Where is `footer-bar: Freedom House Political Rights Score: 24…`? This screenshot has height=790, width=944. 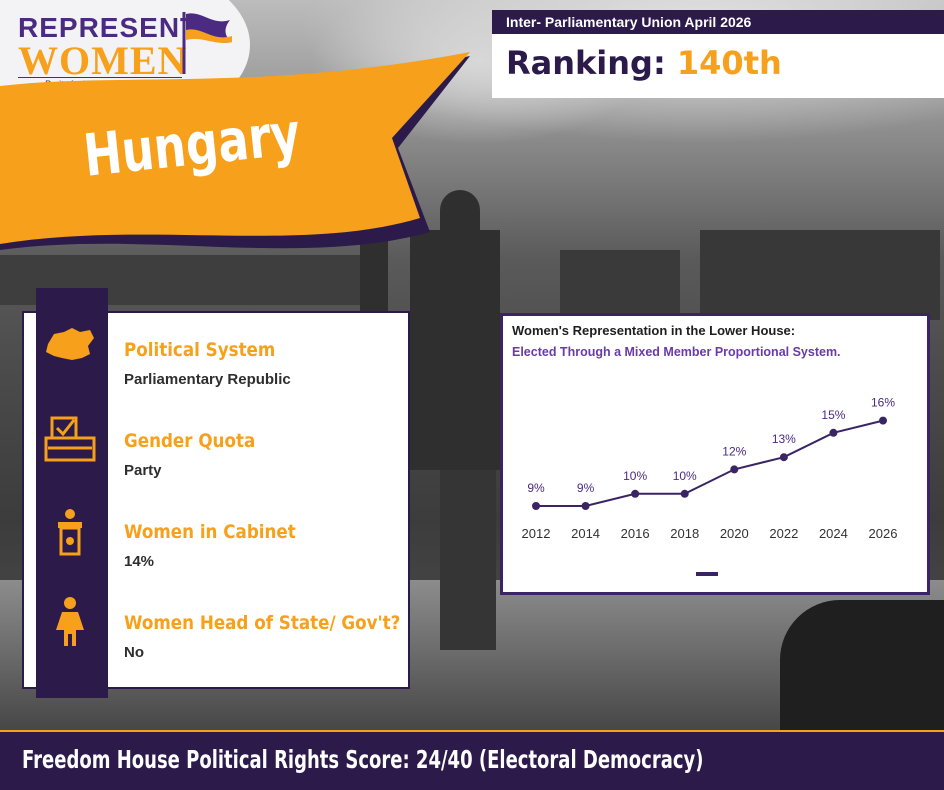 footer-bar: Freedom House Political Rights Score: 24… is located at coordinates (472, 760).